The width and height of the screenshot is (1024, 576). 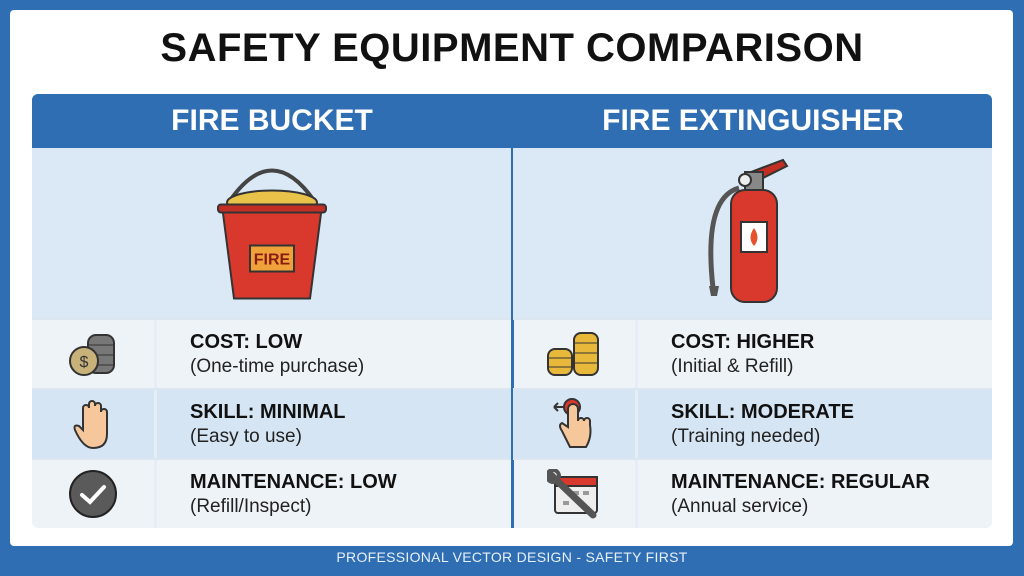 I want to click on row-label: COST: HIGHER, so click(x=743, y=341).